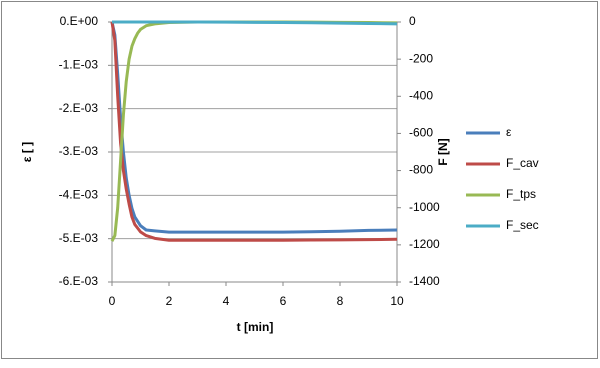  I want to click on x-tick-label: 4, so click(226, 301).